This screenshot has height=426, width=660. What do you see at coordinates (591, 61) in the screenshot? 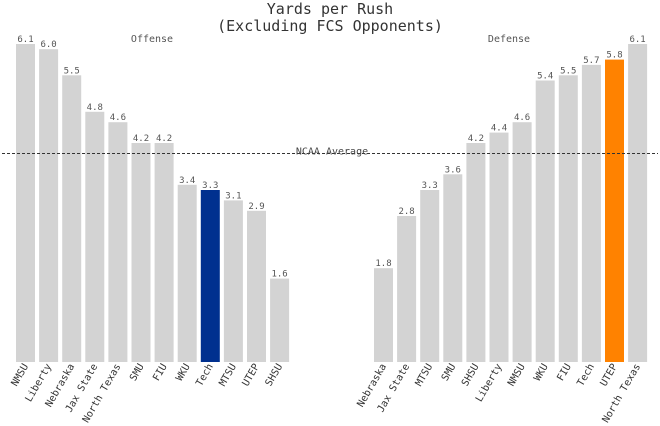
I see `defense-value-label: 5.7` at bounding box center [591, 61].